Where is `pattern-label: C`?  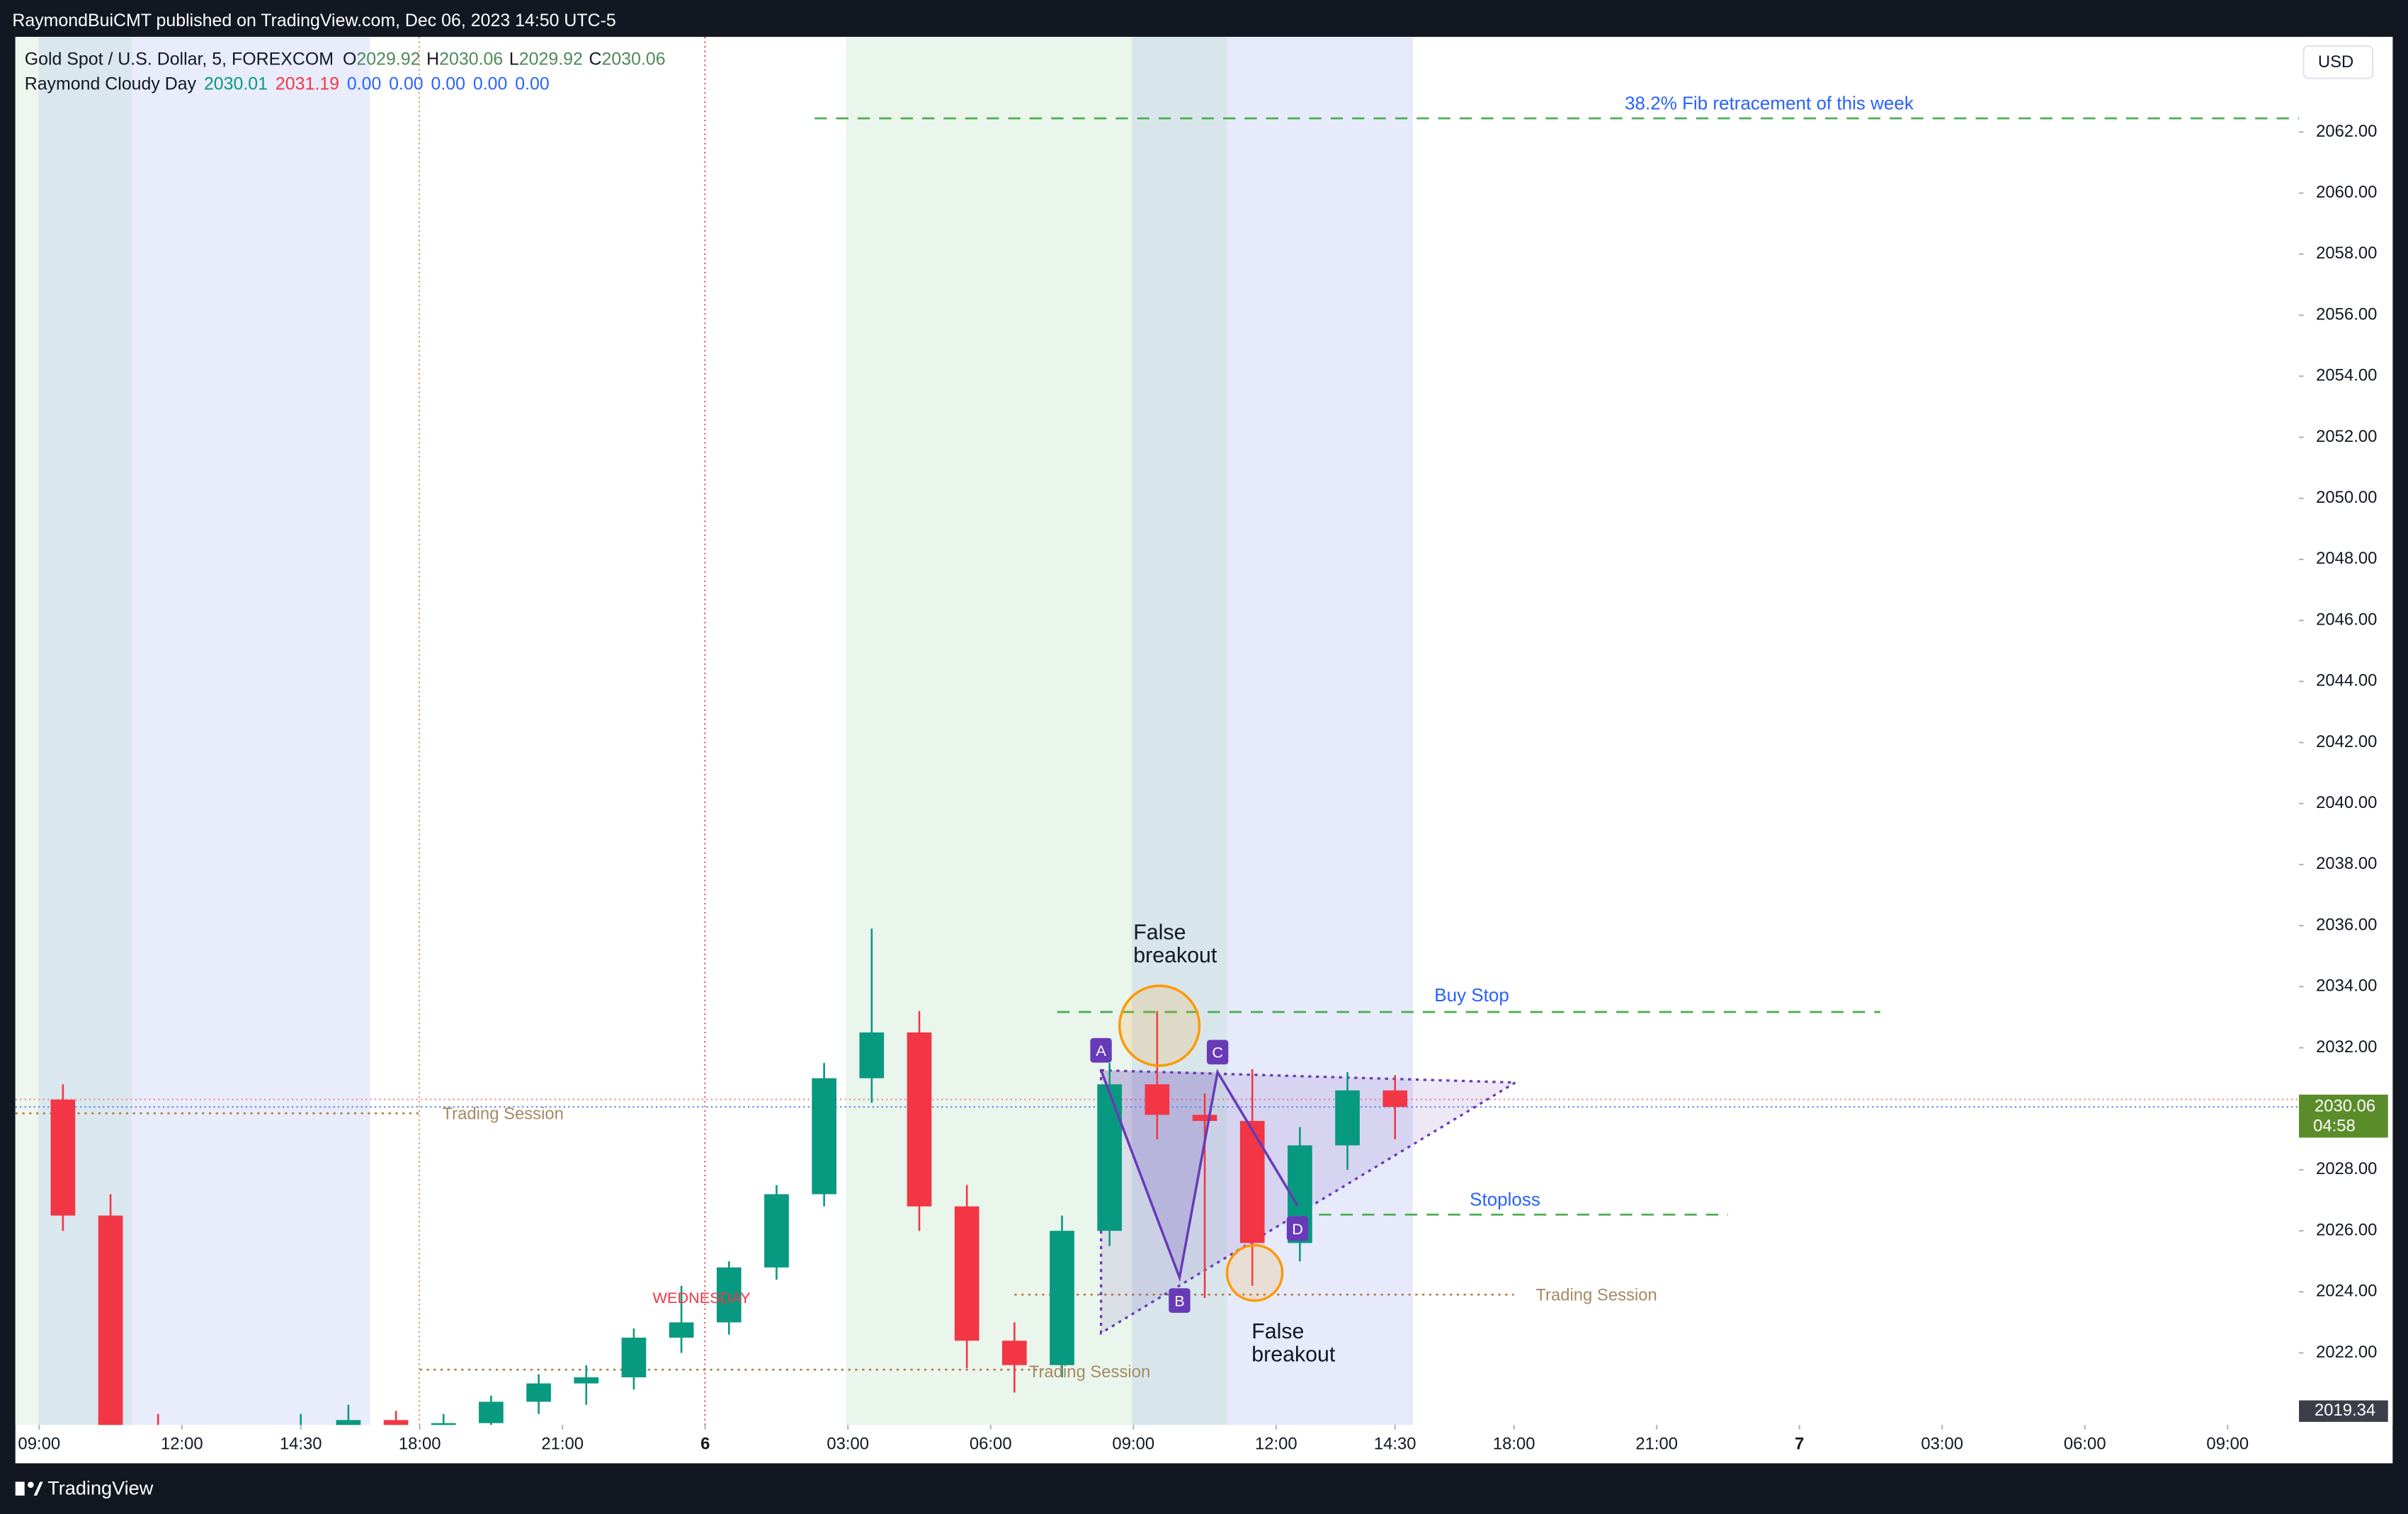 pattern-label: C is located at coordinates (1217, 1052).